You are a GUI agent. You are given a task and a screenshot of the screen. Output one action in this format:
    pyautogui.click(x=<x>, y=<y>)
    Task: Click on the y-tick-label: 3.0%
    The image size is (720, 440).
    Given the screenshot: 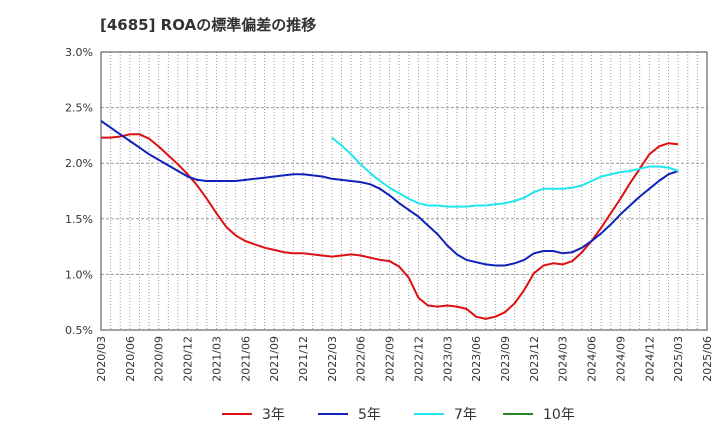 What is the action you would take?
    pyautogui.click(x=79, y=52)
    